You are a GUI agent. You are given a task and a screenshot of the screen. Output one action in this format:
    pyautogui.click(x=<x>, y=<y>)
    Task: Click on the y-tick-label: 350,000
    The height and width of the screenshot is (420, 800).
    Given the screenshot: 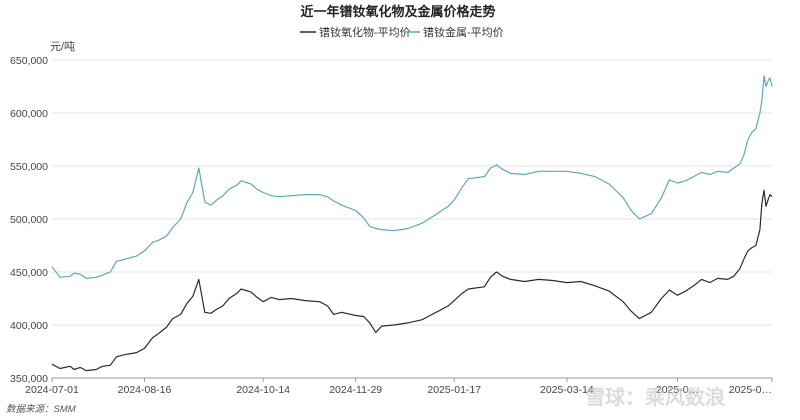 What is the action you would take?
    pyautogui.click(x=29, y=379)
    